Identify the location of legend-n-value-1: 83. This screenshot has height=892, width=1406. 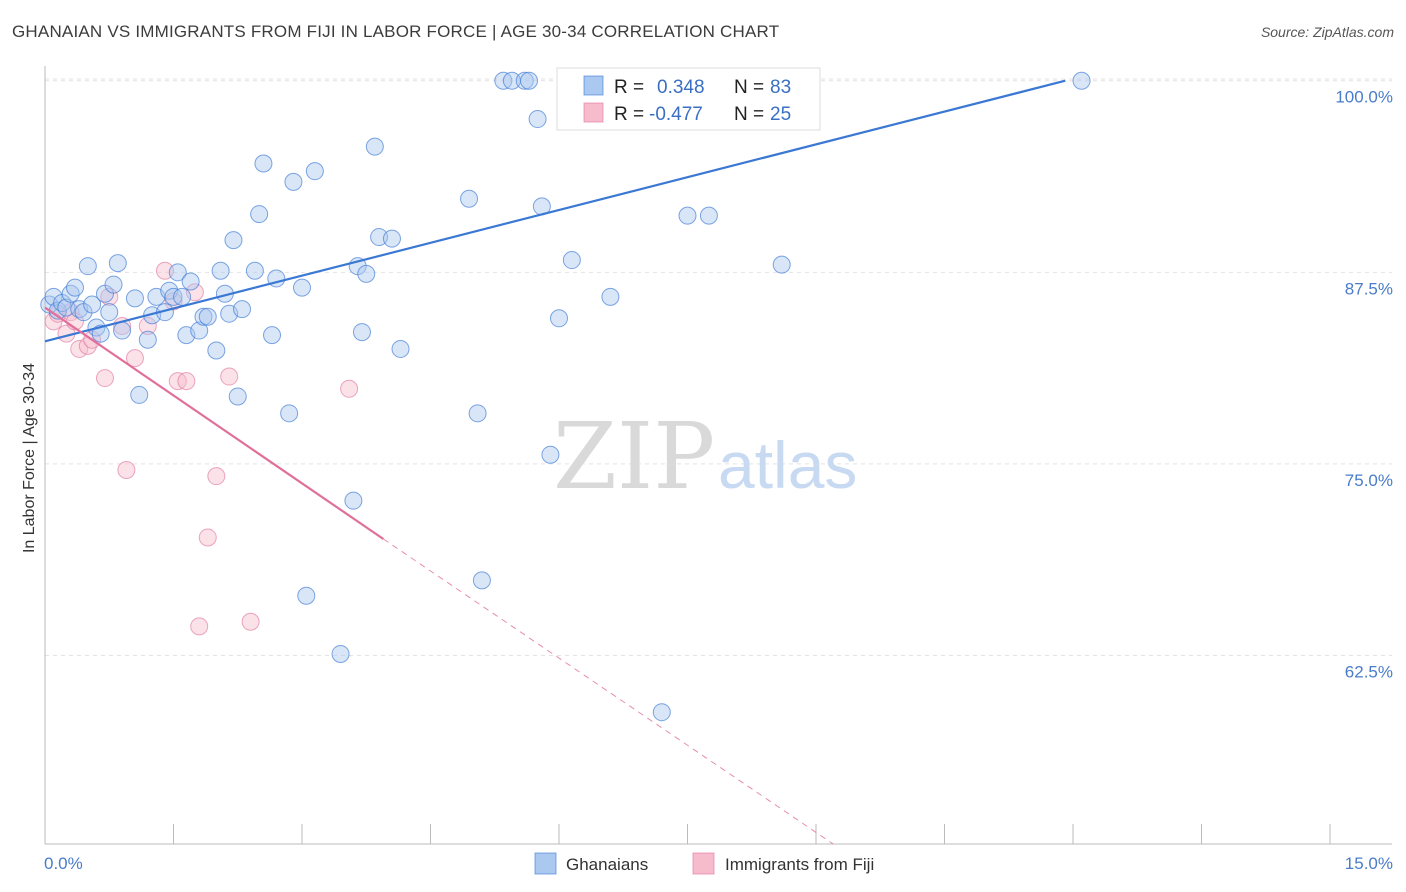
(780, 87).